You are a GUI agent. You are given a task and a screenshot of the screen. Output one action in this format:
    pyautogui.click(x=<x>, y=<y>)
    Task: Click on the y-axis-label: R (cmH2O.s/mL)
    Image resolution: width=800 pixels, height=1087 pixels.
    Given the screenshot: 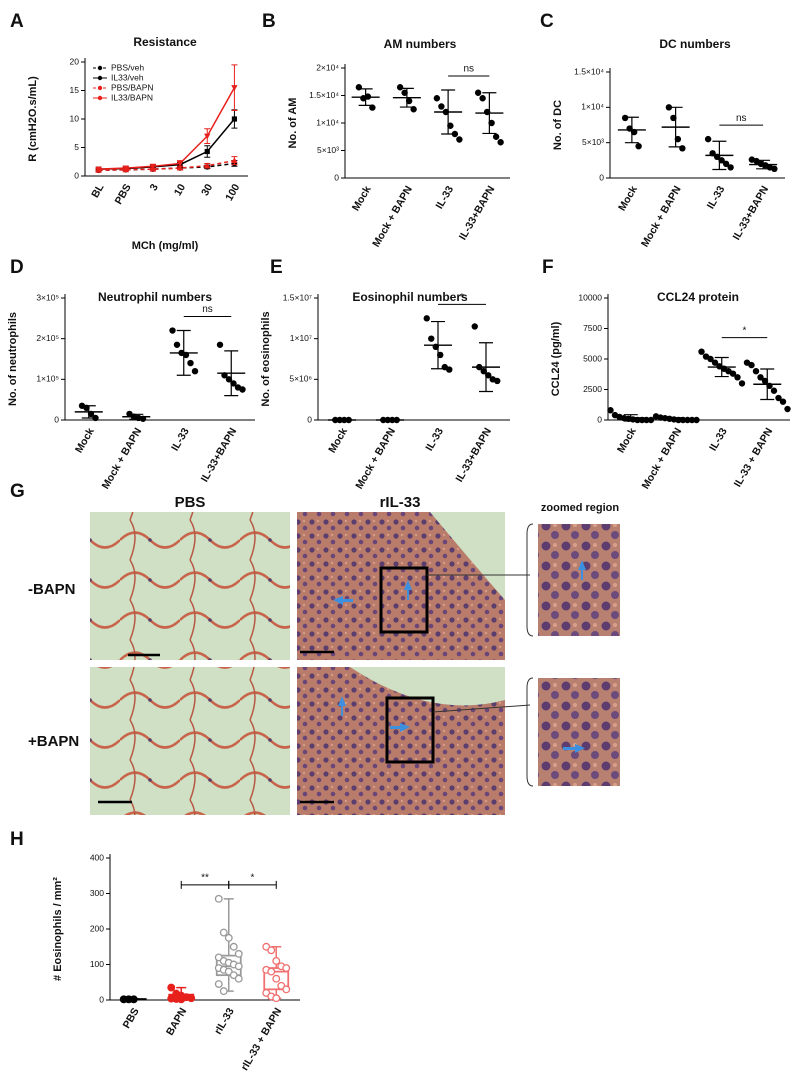 What is the action you would take?
    pyautogui.click(x=33, y=119)
    